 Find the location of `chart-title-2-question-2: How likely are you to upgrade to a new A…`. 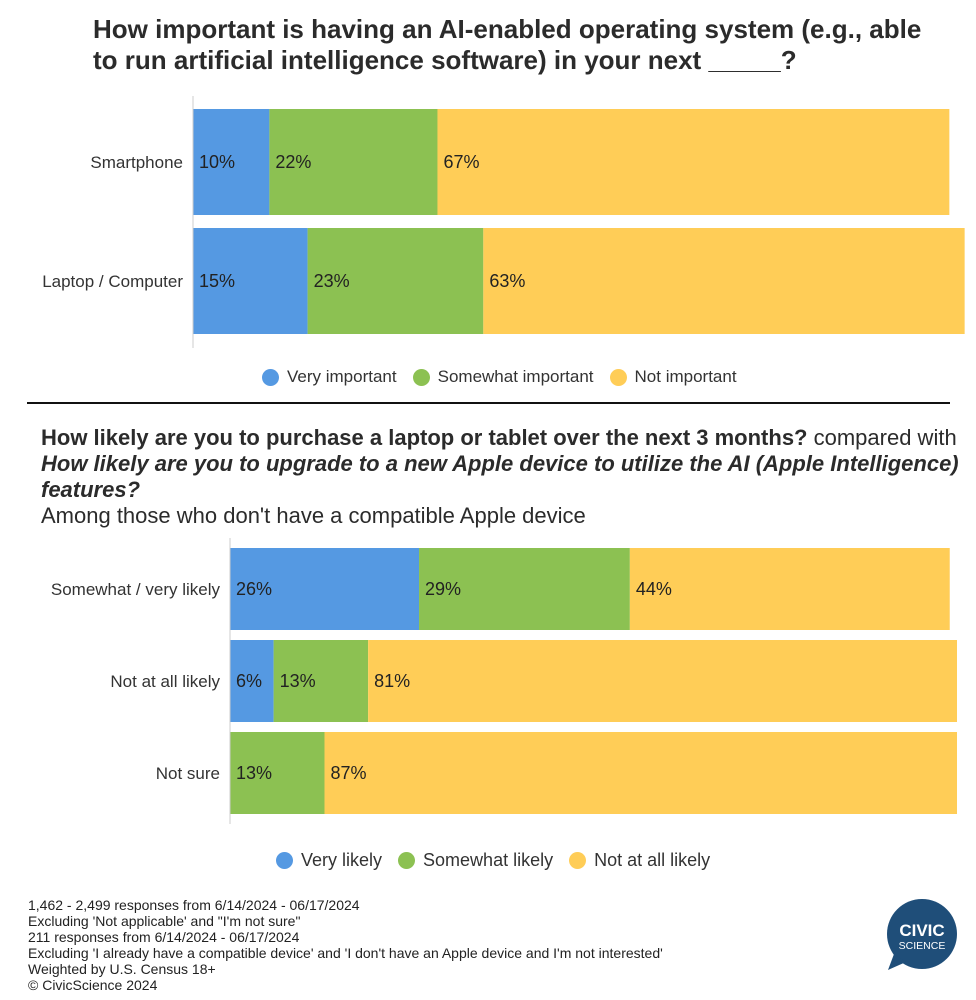

chart-title-2-question-2: How likely are you to upgrade to a new A… is located at coordinates (500, 476).